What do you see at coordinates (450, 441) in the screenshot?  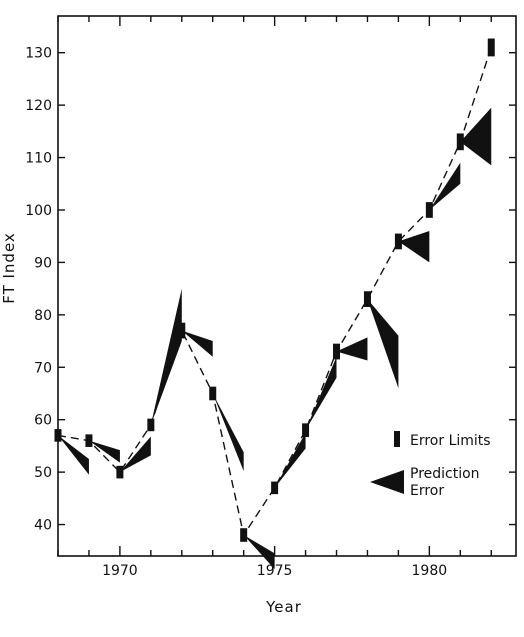 I see `legend-label-error-limits: Error Limits` at bounding box center [450, 441].